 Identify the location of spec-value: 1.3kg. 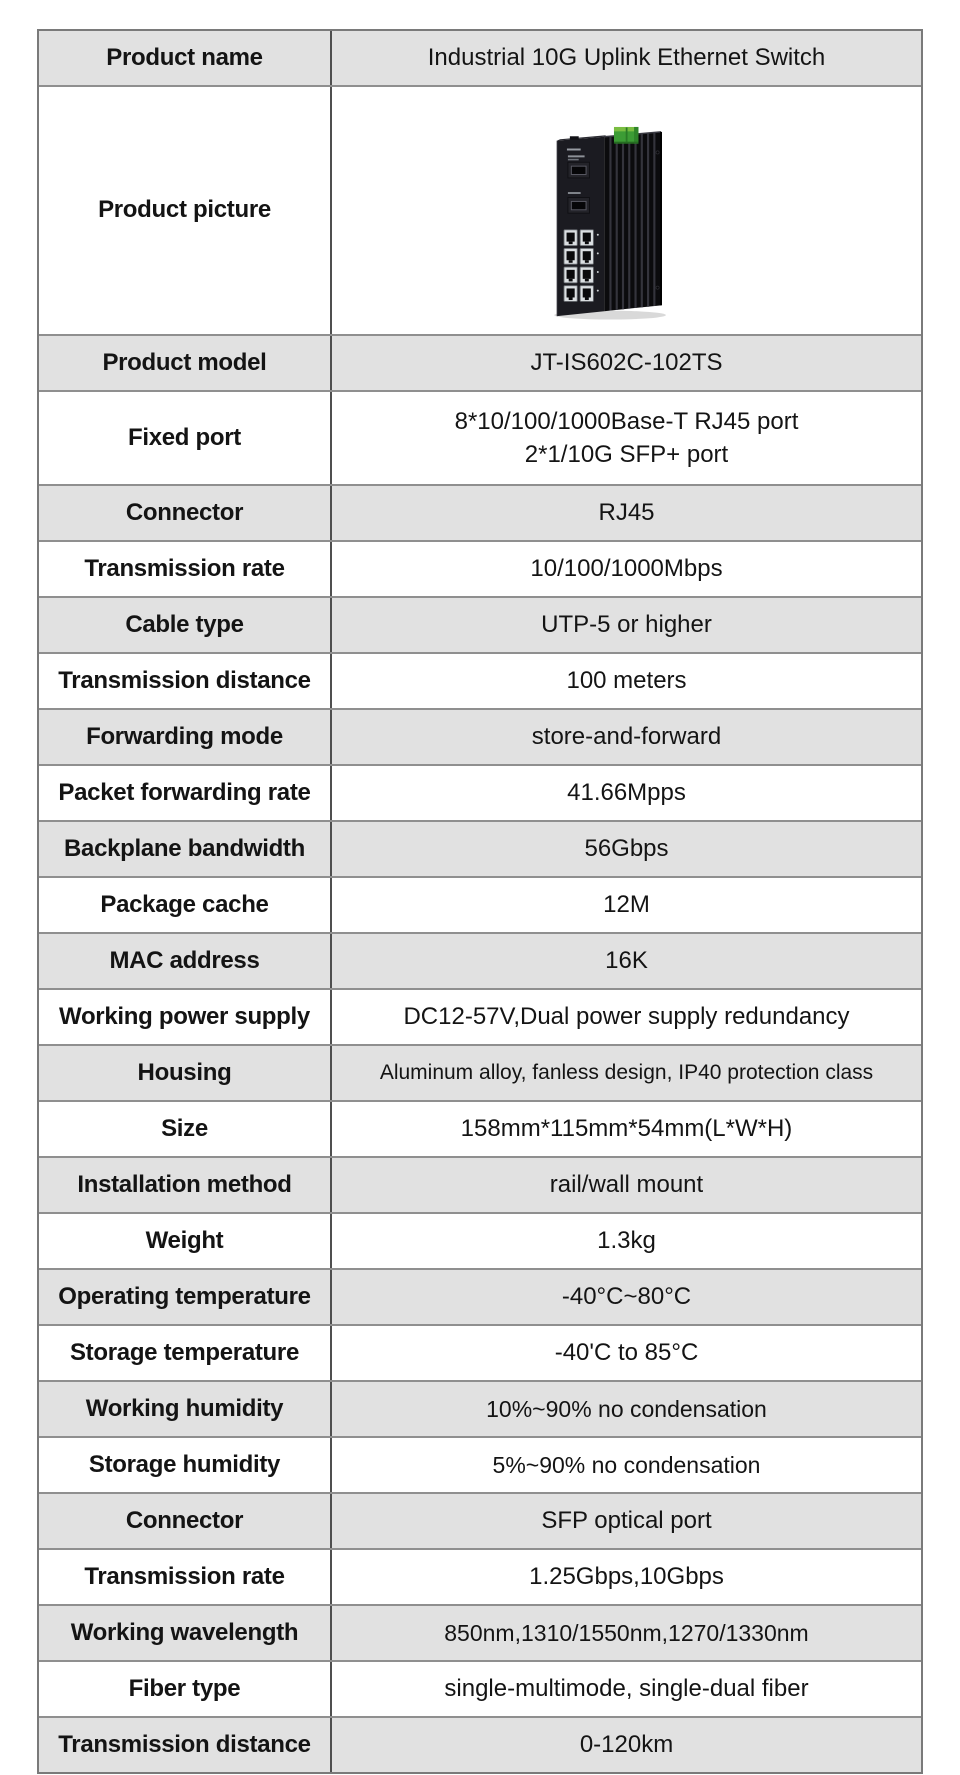
(626, 1241).